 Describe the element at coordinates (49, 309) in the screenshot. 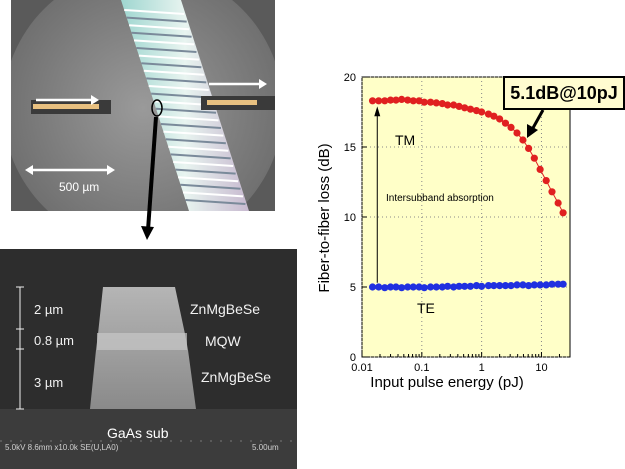

I see `layer-thickness-top: 2 µm` at that location.